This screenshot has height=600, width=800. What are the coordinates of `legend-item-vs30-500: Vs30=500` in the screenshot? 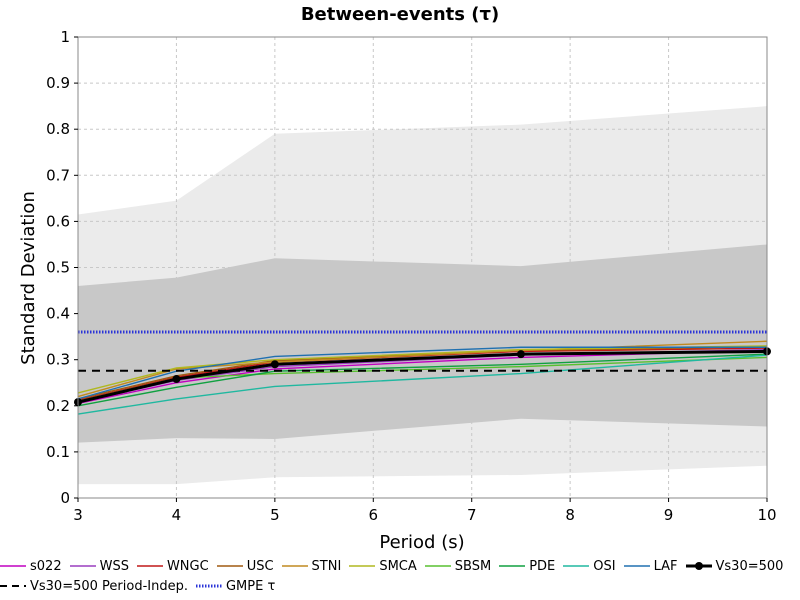 It's located at (734, 566).